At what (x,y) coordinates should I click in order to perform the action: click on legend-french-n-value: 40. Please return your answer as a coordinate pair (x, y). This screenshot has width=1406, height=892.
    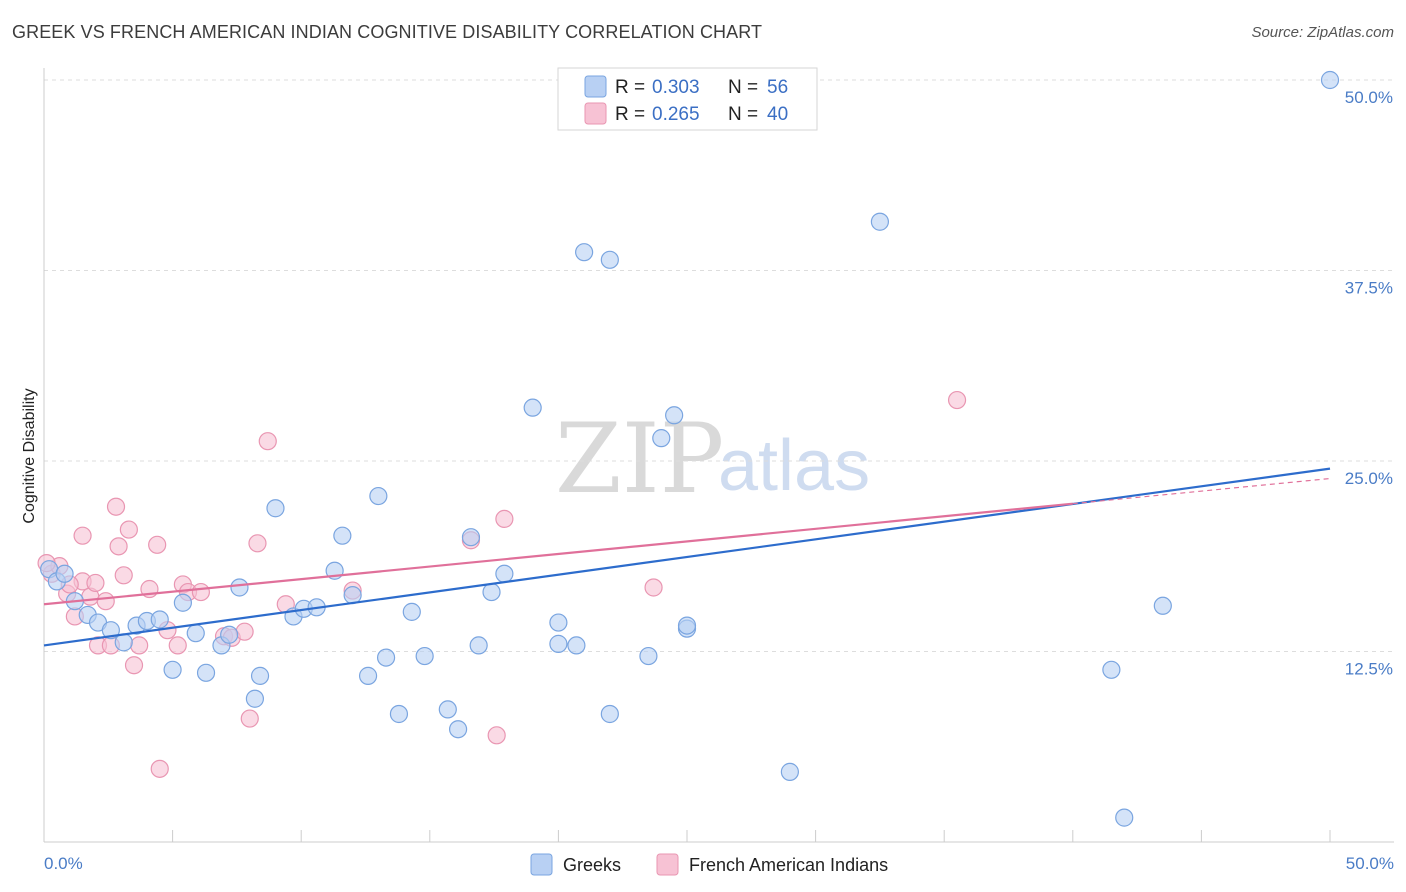
    Looking at the image, I should click on (777, 114).